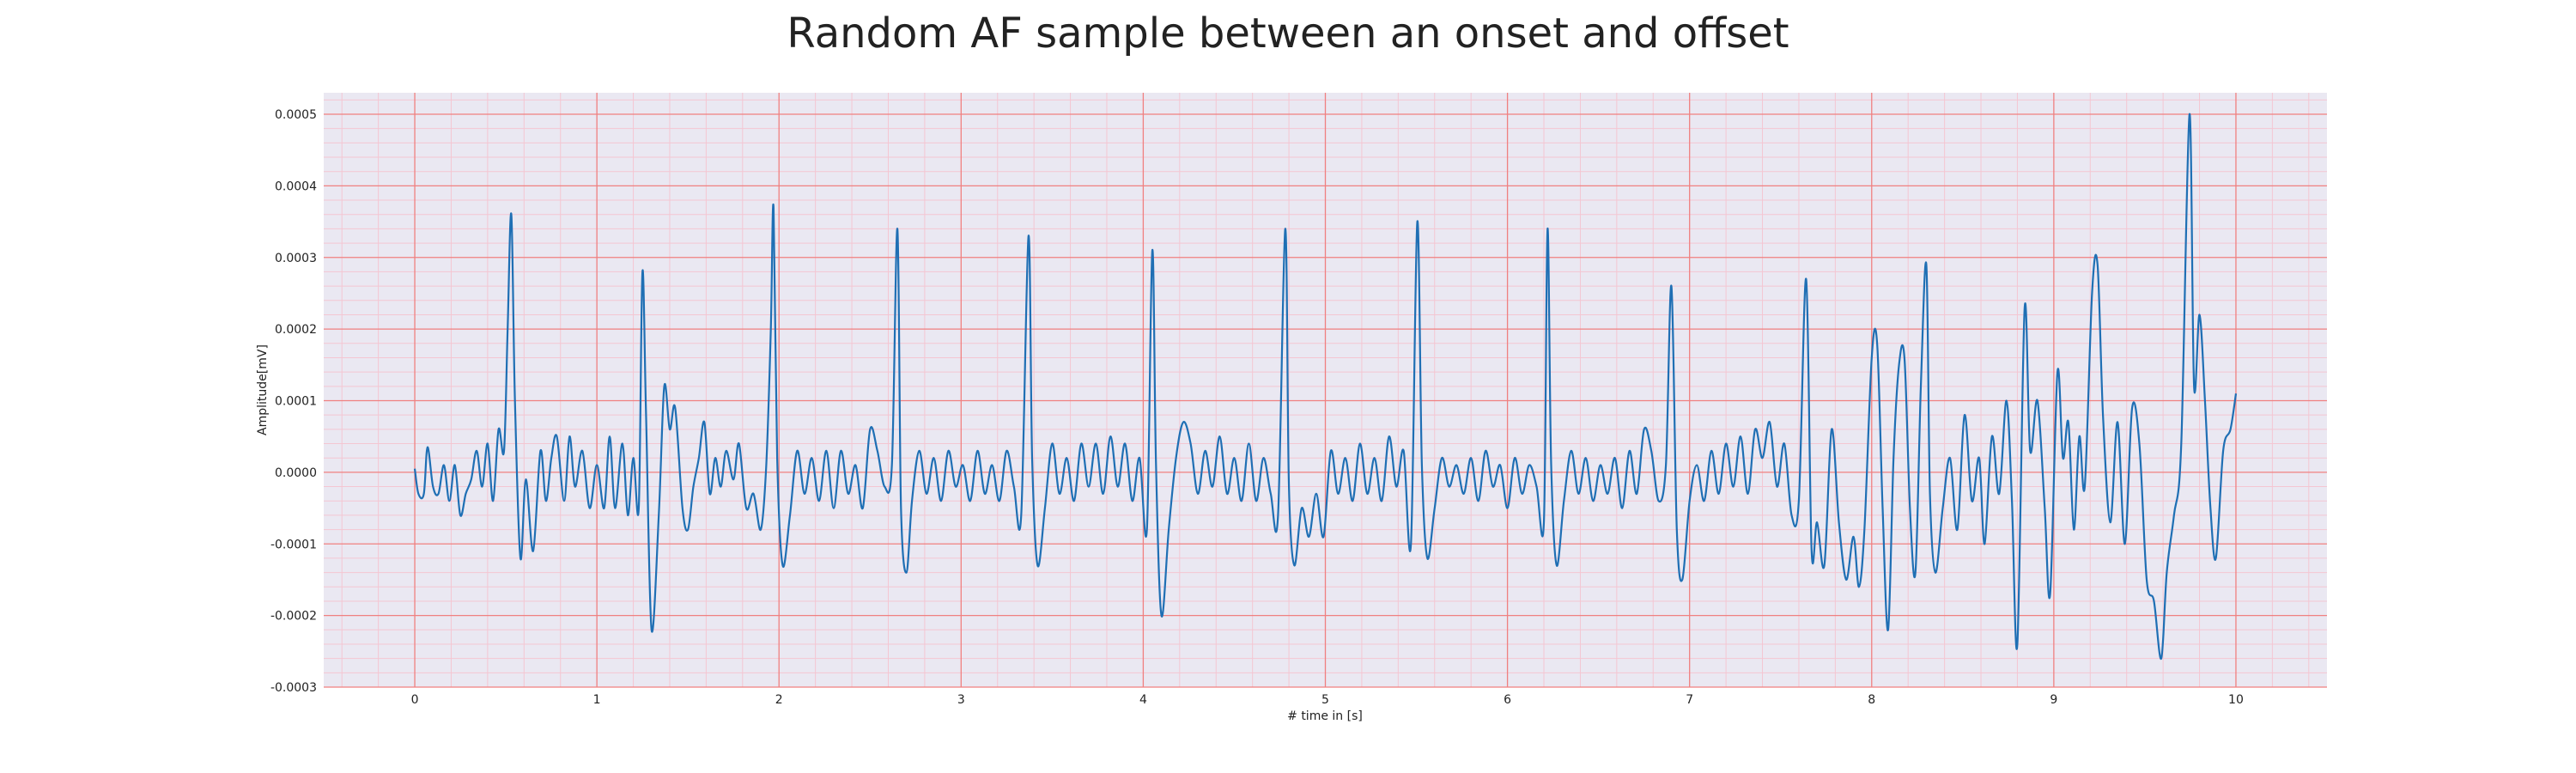  I want to click on x-tick-label: 4, so click(1143, 700).